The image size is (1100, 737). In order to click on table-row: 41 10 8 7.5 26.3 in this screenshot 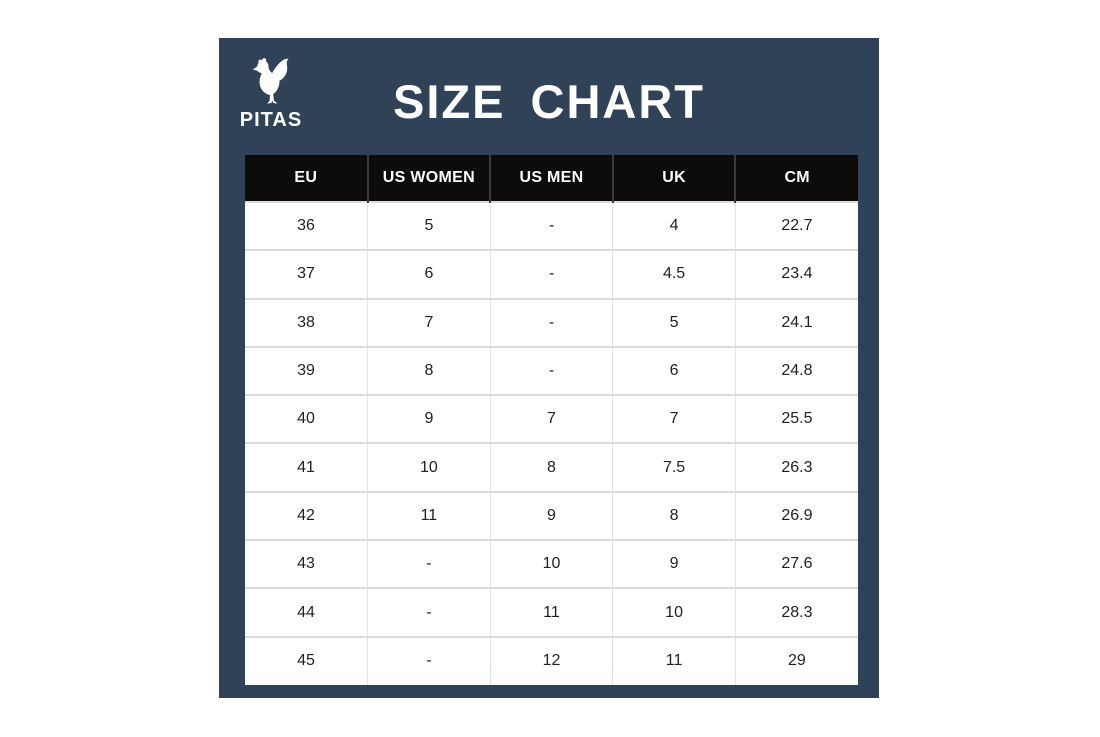, I will do `click(551, 467)`.